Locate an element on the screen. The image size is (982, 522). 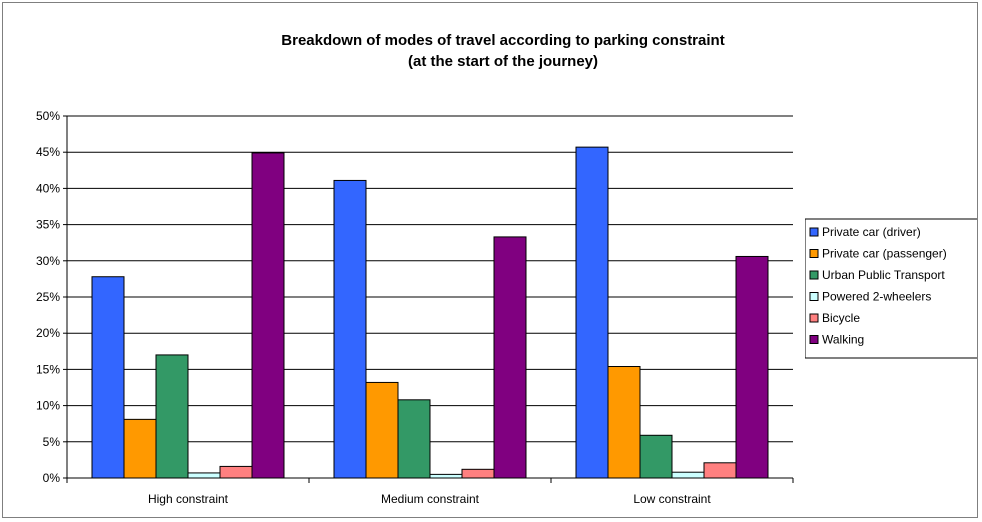
y-tick-label: 5% is located at coordinates (52, 442).